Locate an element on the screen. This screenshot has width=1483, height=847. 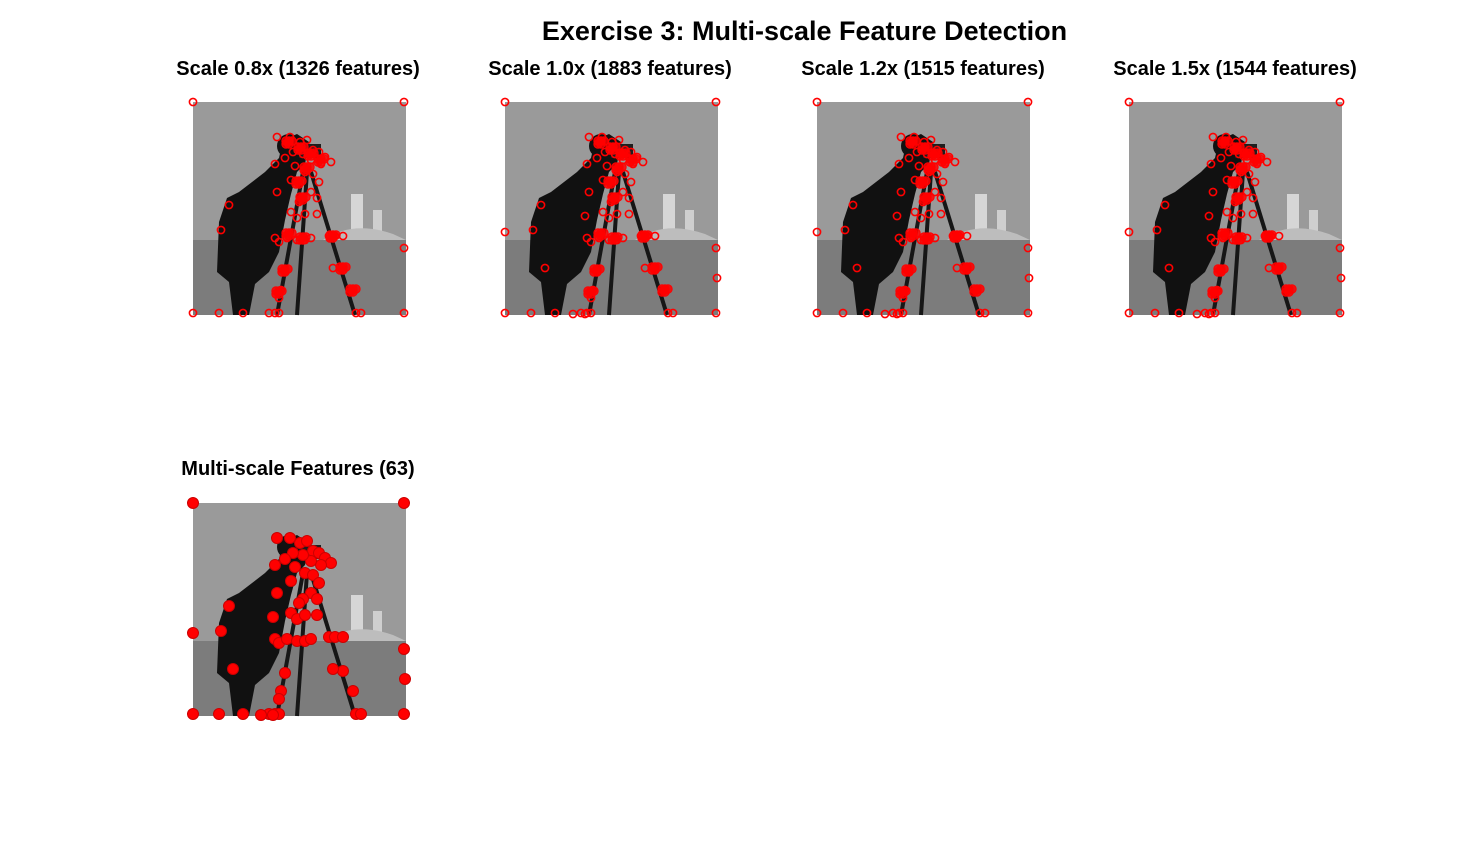
panel-title-multi-scale: Multi-scale Features (63) is located at coordinates (298, 469).